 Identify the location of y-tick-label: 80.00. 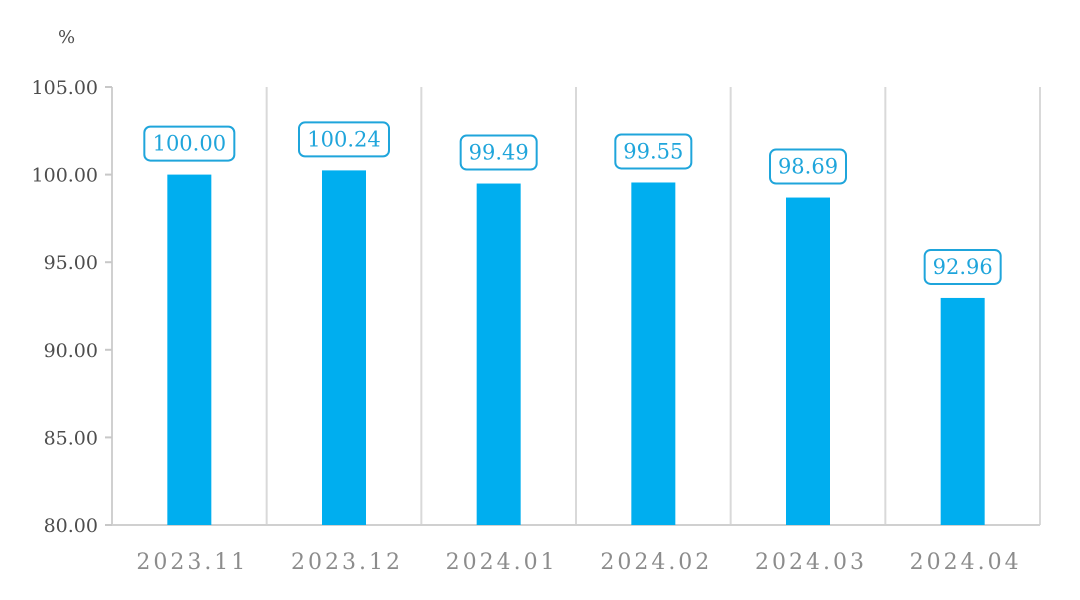
(71, 526).